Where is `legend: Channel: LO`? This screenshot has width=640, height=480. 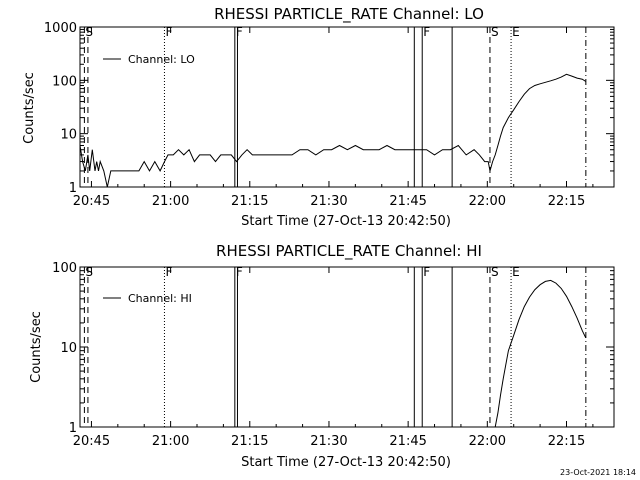
legend: Channel: LO is located at coordinates (149, 59).